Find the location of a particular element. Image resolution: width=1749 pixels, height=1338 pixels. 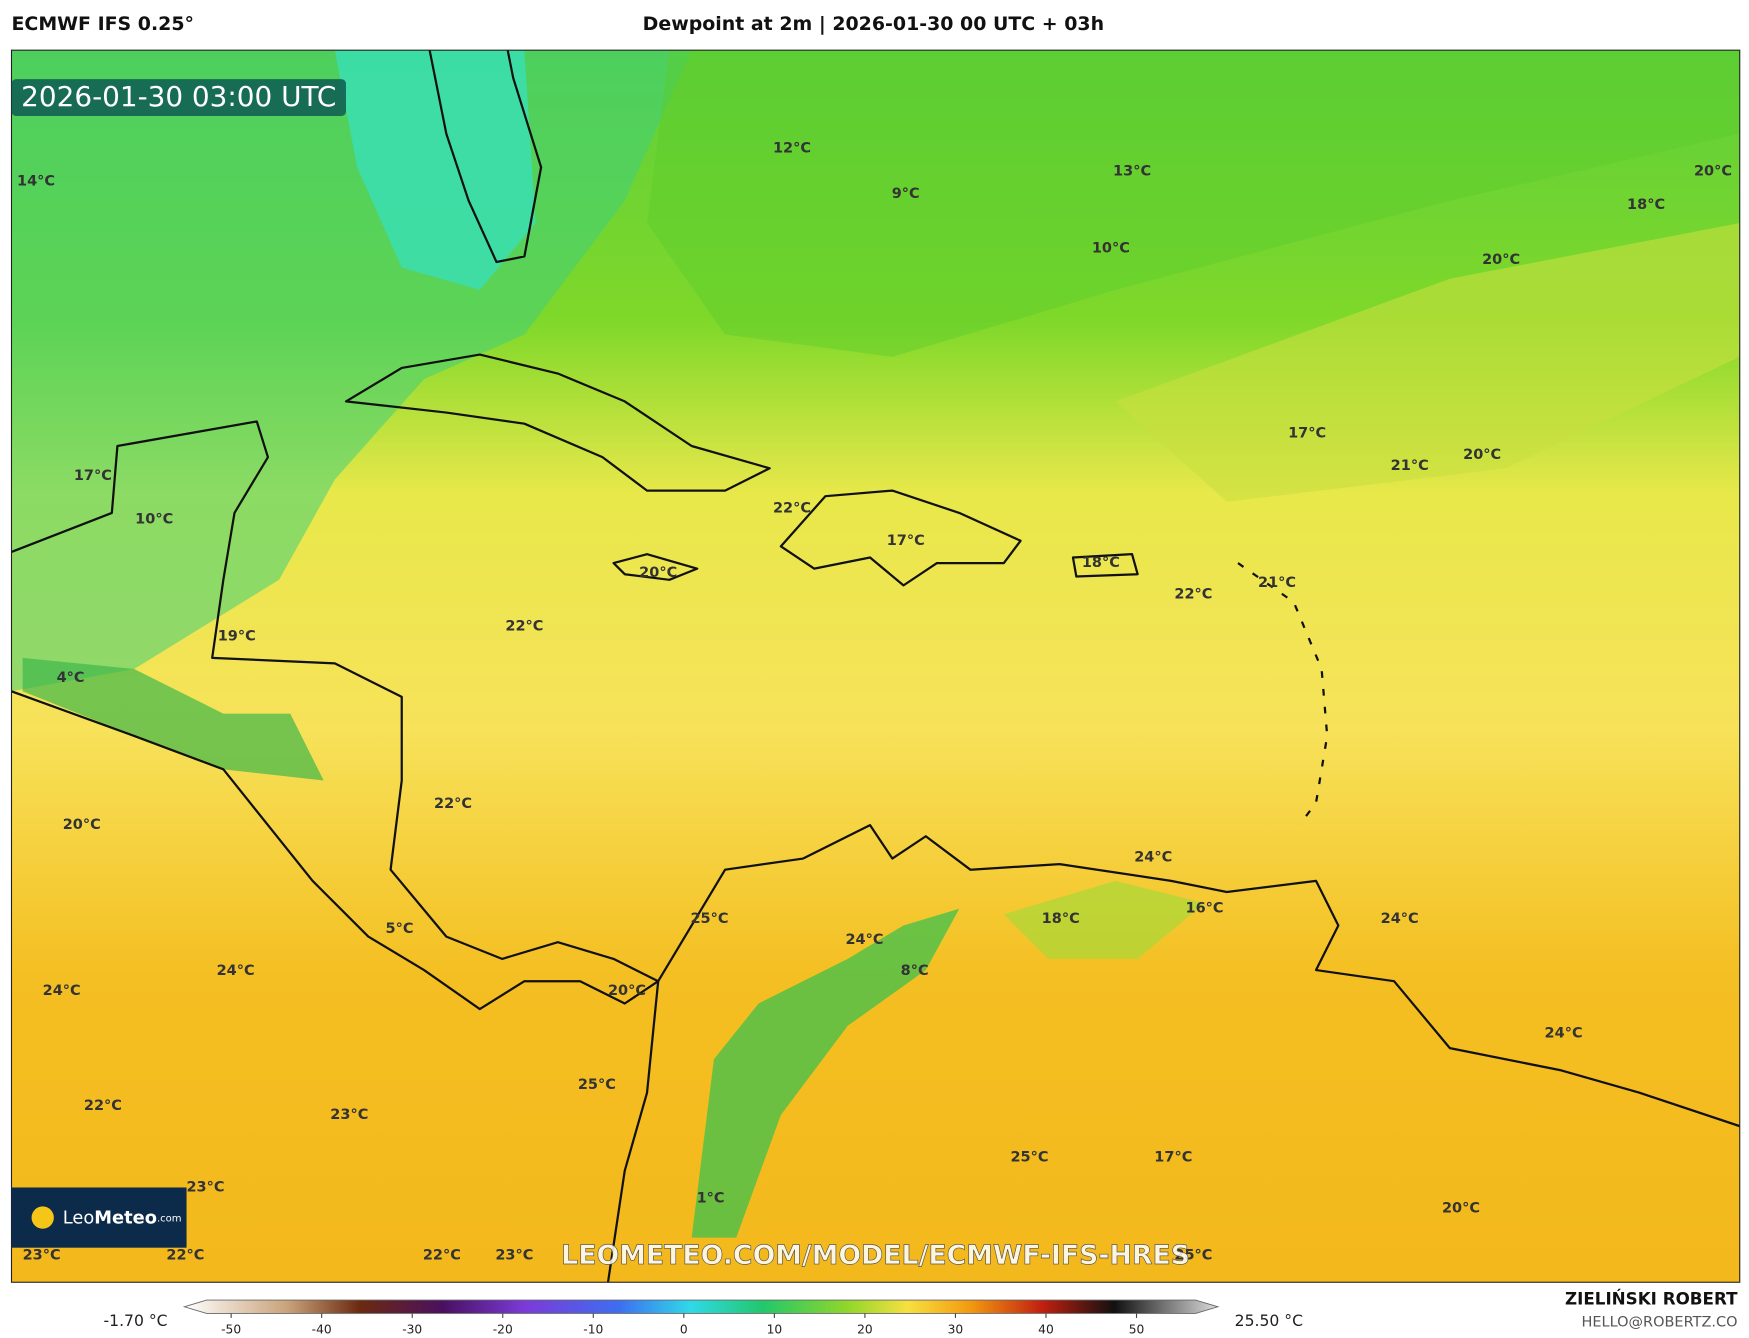

temperature-label: 9°C is located at coordinates (906, 194).